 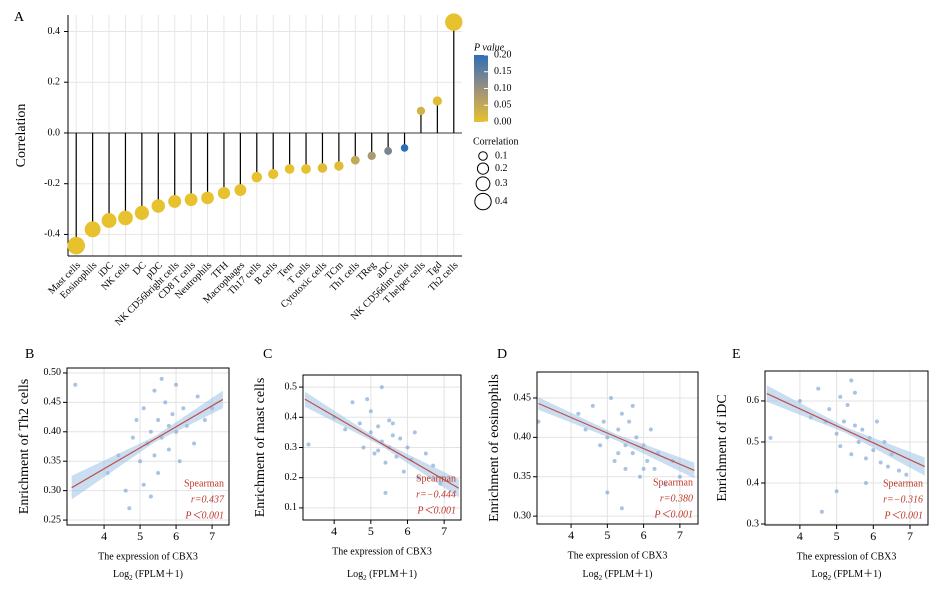 I want to click on y-tick-label: 0.3, so click(x=753, y=523).